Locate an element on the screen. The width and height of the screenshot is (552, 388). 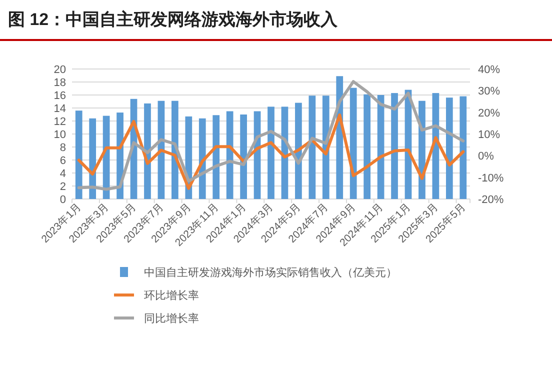
legend-label: 同比增长率 is located at coordinates (171, 318).